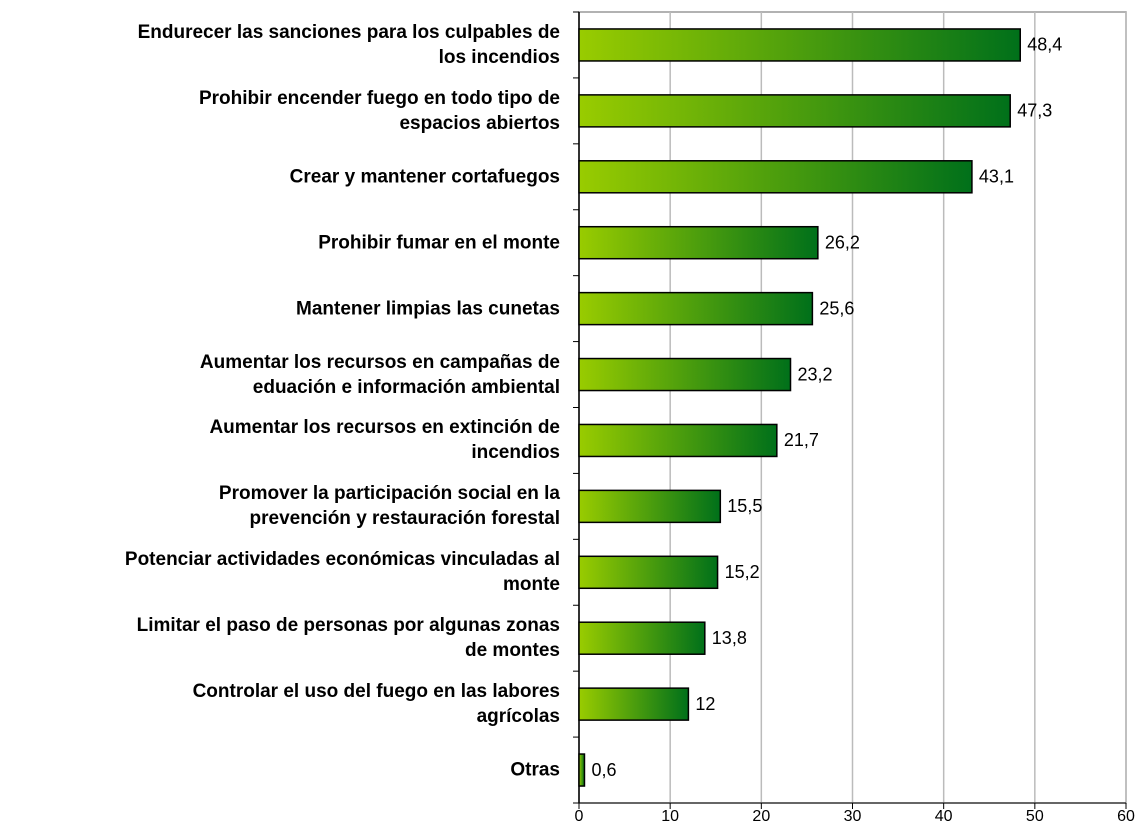 The height and width of the screenshot is (828, 1139). What do you see at coordinates (424, 177) in the screenshot?
I see `category-label: Crear y mantener cortafuegos` at bounding box center [424, 177].